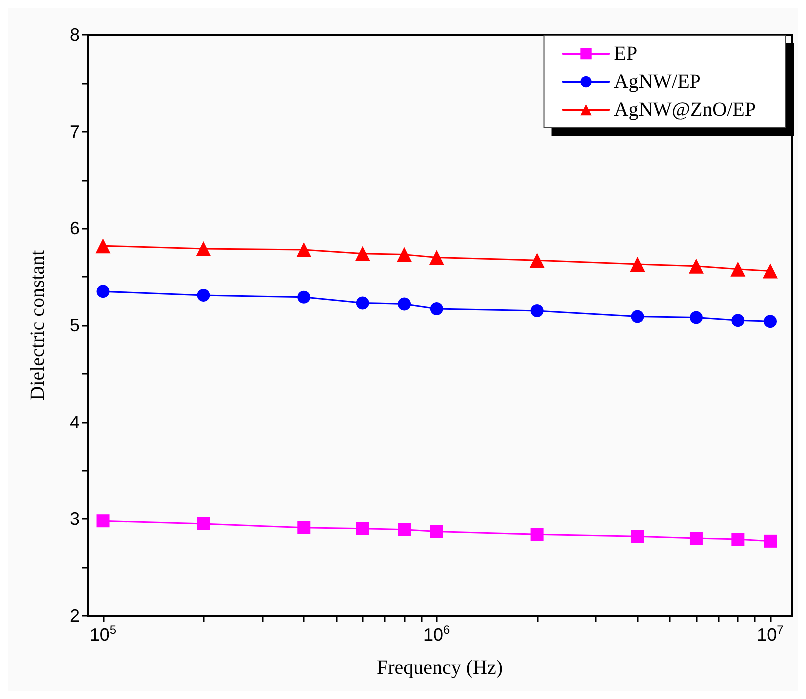 Image resolution: width=806 pixels, height=699 pixels. Describe the element at coordinates (440, 668) in the screenshot. I see `x-axis-title: Frequency (Hz)` at that location.